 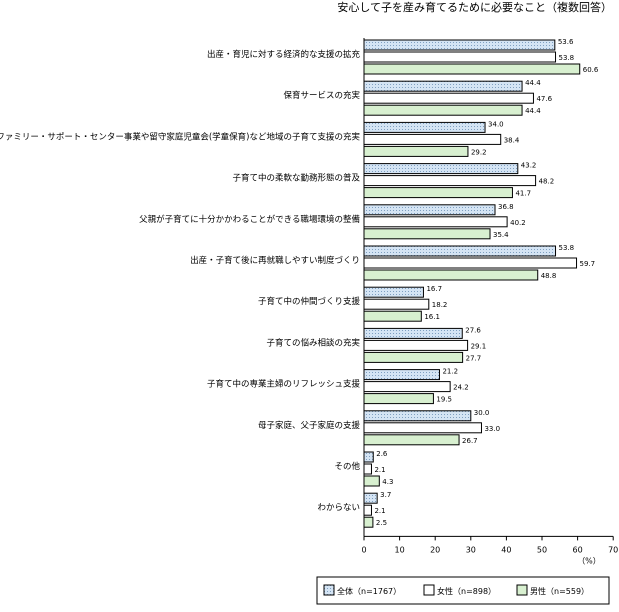 What do you see at coordinates (589, 560) in the screenshot?
I see `x-axis-label: （%）` at bounding box center [589, 560].